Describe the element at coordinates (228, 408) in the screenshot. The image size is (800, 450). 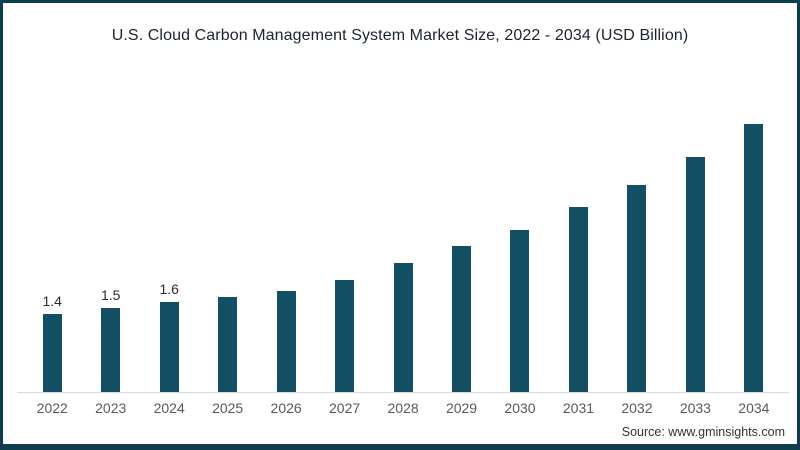
I see `x-axis-tick-label: 2025` at that location.